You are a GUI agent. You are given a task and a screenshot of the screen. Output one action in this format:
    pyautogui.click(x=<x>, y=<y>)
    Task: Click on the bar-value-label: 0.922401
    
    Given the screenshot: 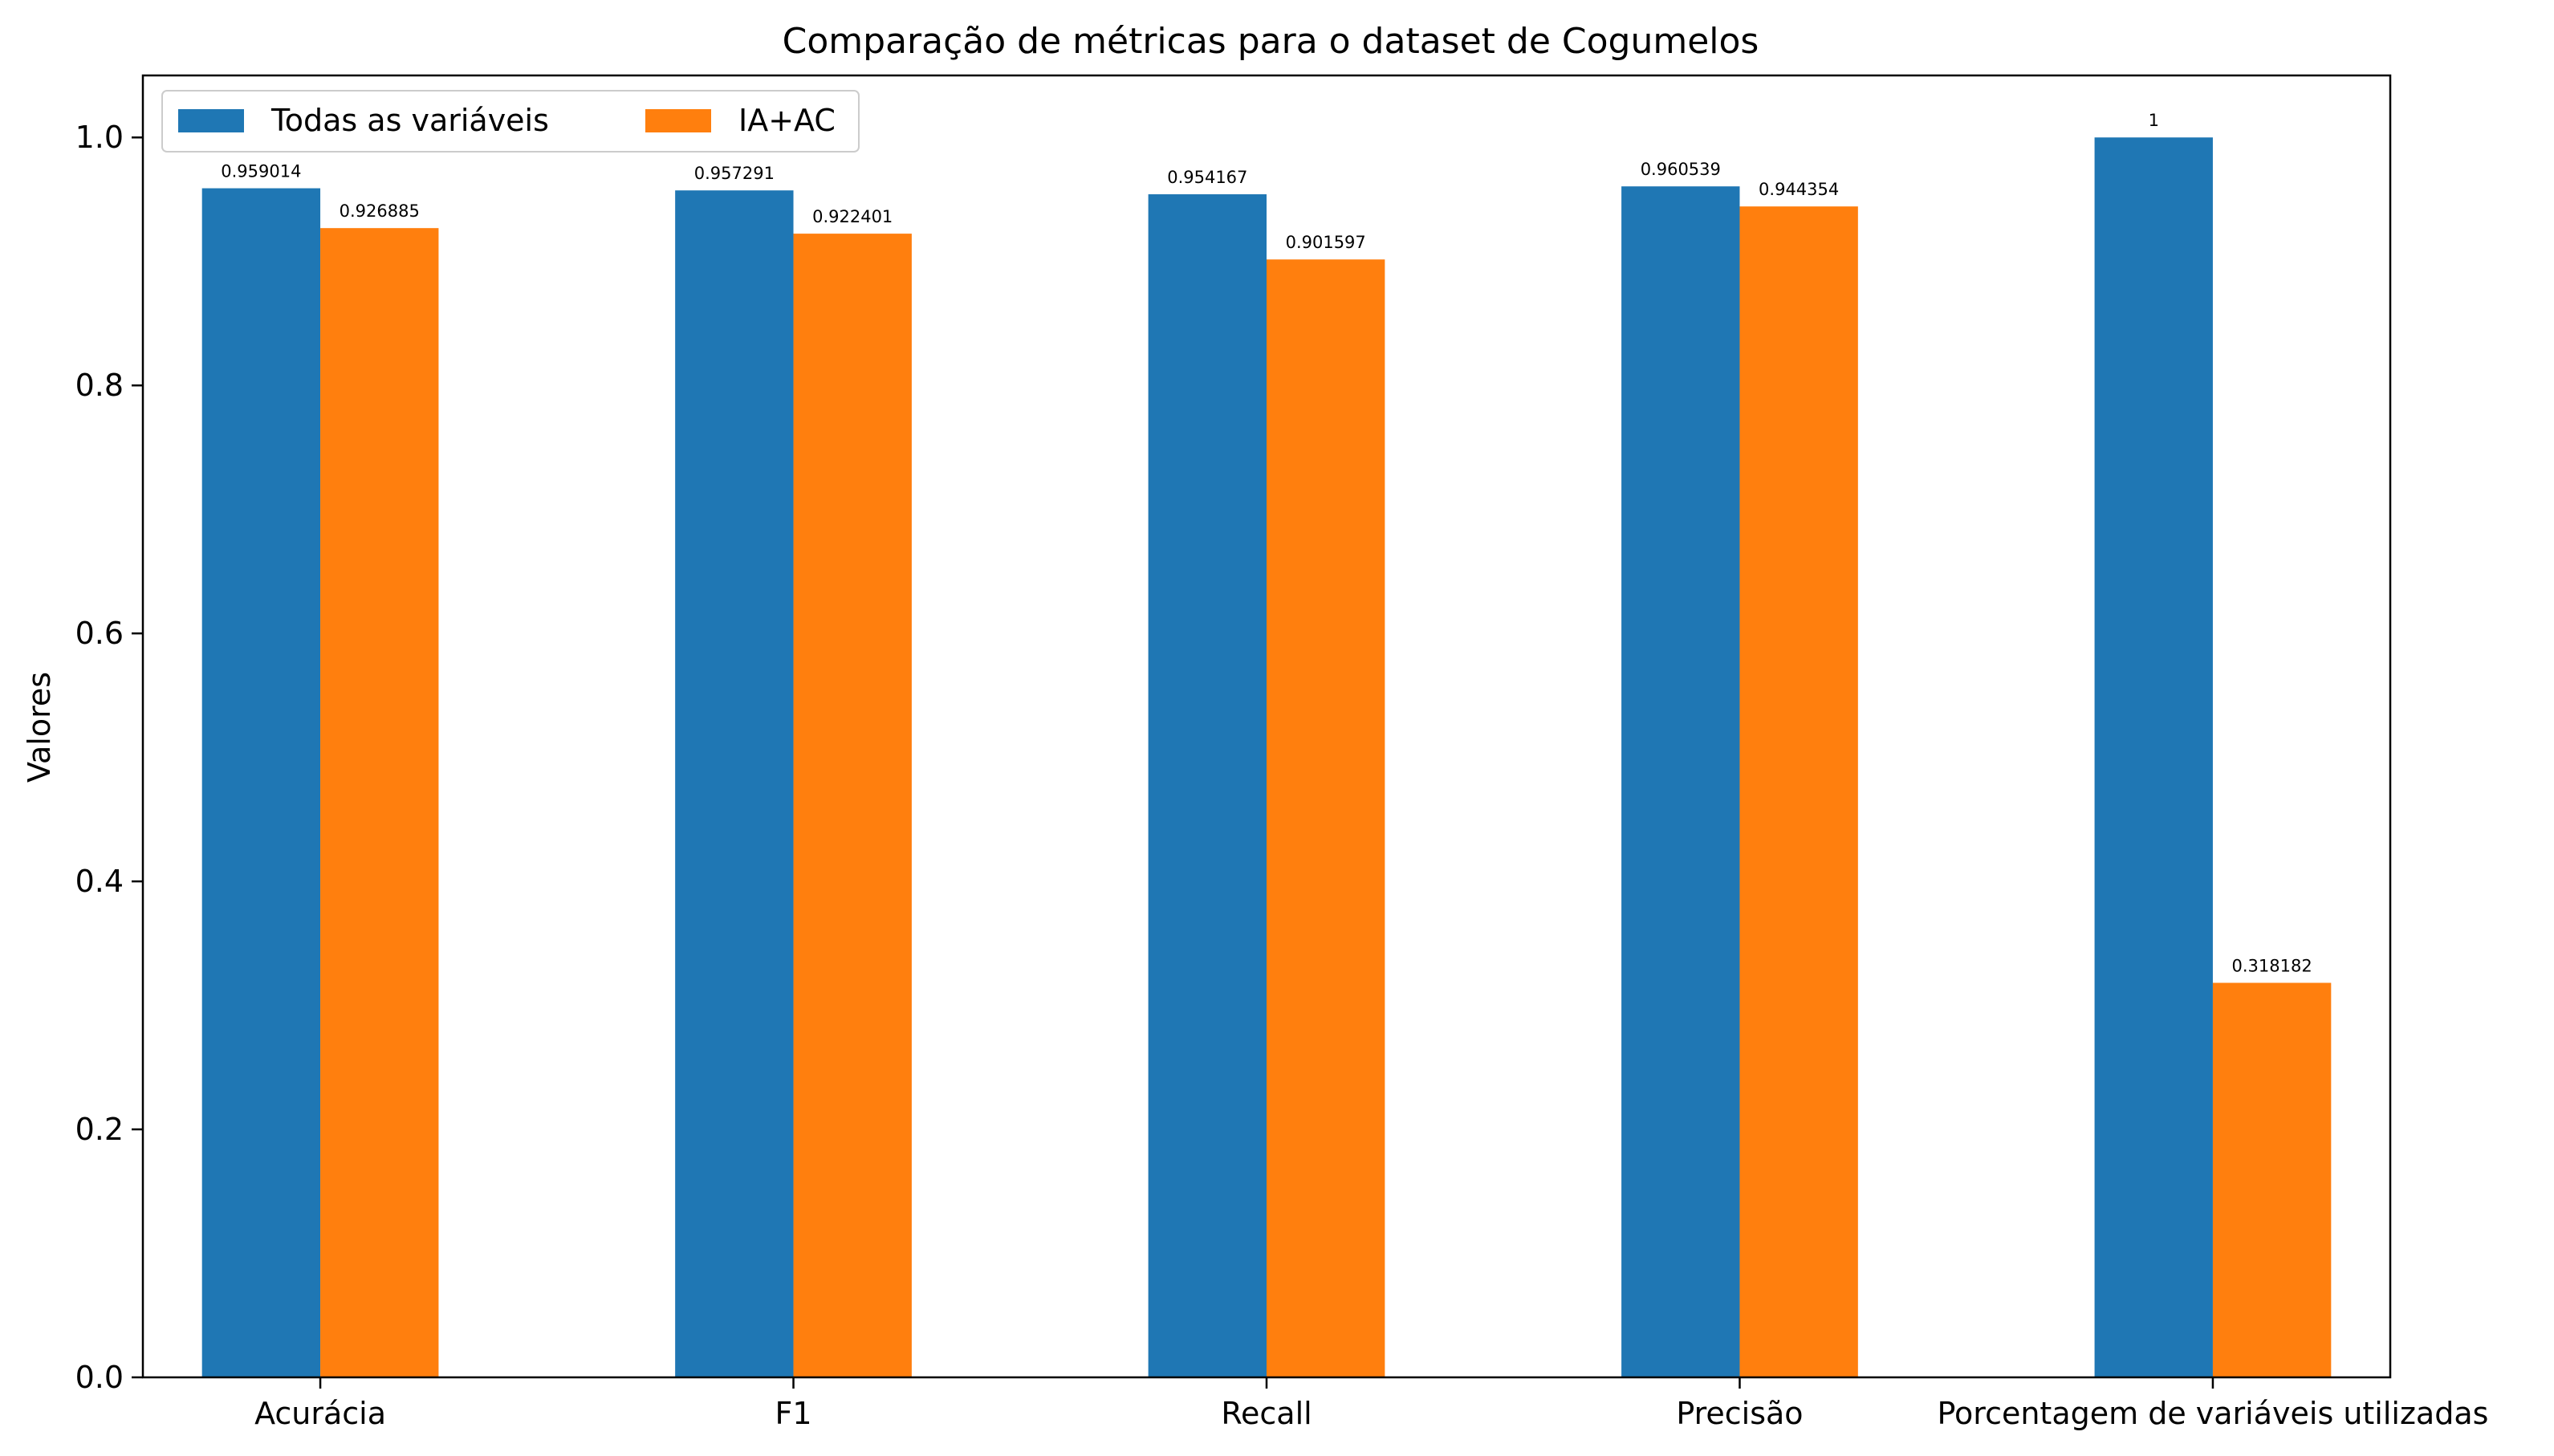 What is the action you would take?
    pyautogui.click(x=852, y=217)
    